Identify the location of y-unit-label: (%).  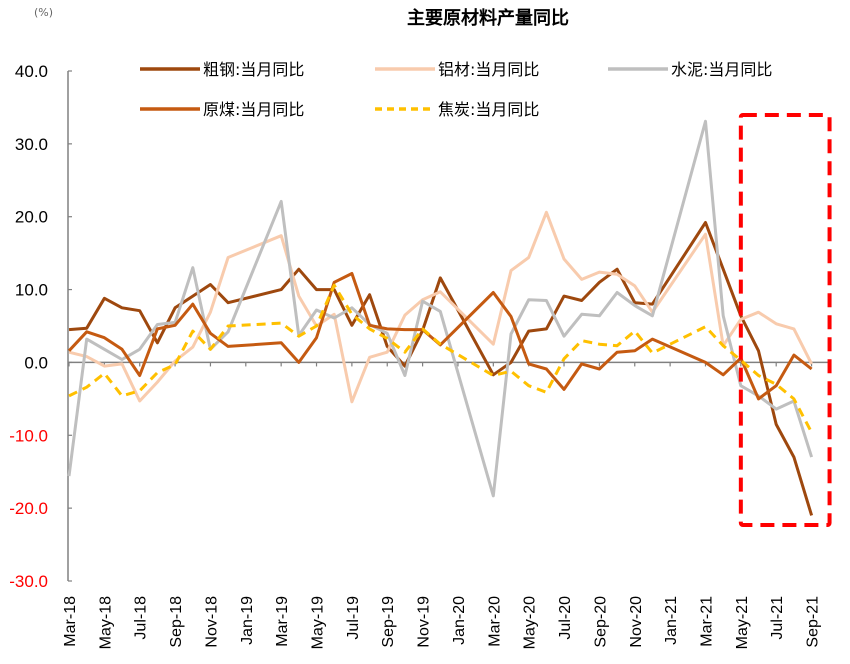
(43, 12).